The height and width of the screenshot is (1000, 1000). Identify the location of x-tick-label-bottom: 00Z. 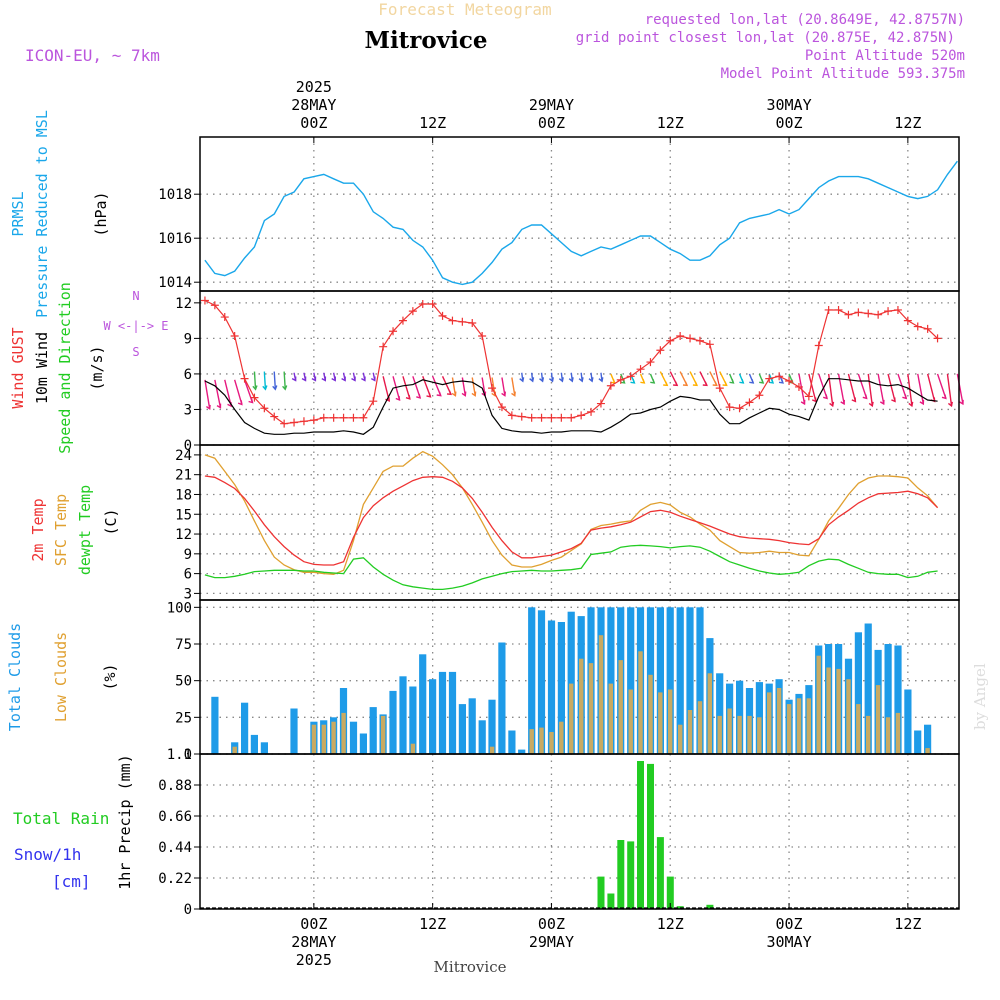
(551, 924).